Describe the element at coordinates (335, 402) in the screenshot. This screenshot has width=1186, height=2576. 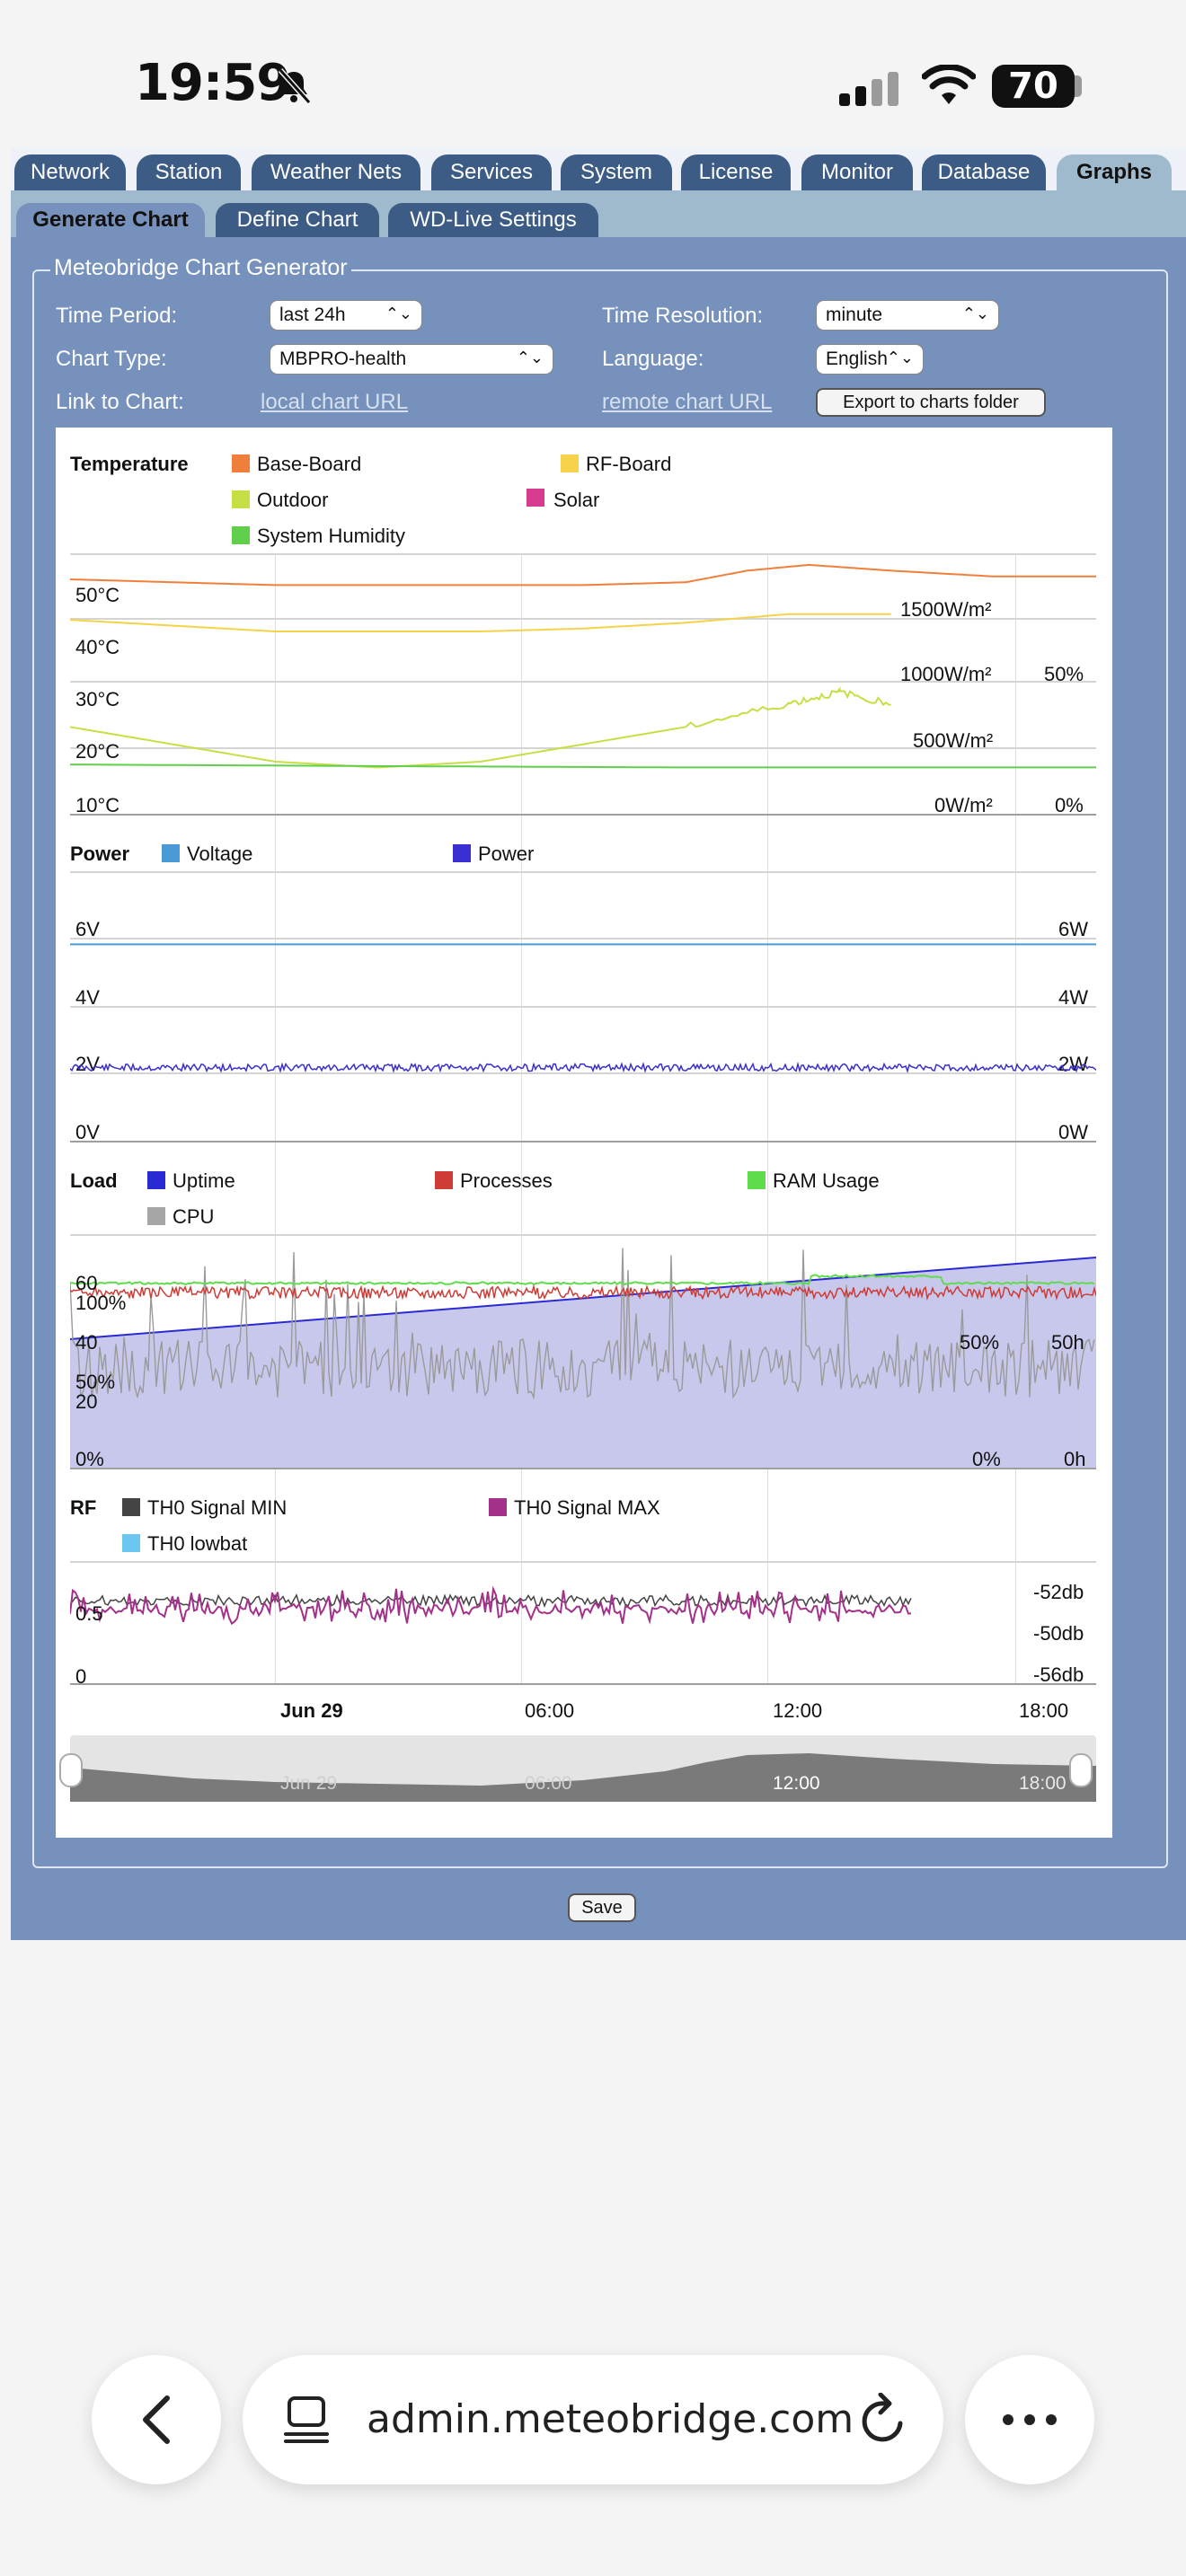
I see `local-chart-url-link: local chart URL` at that location.